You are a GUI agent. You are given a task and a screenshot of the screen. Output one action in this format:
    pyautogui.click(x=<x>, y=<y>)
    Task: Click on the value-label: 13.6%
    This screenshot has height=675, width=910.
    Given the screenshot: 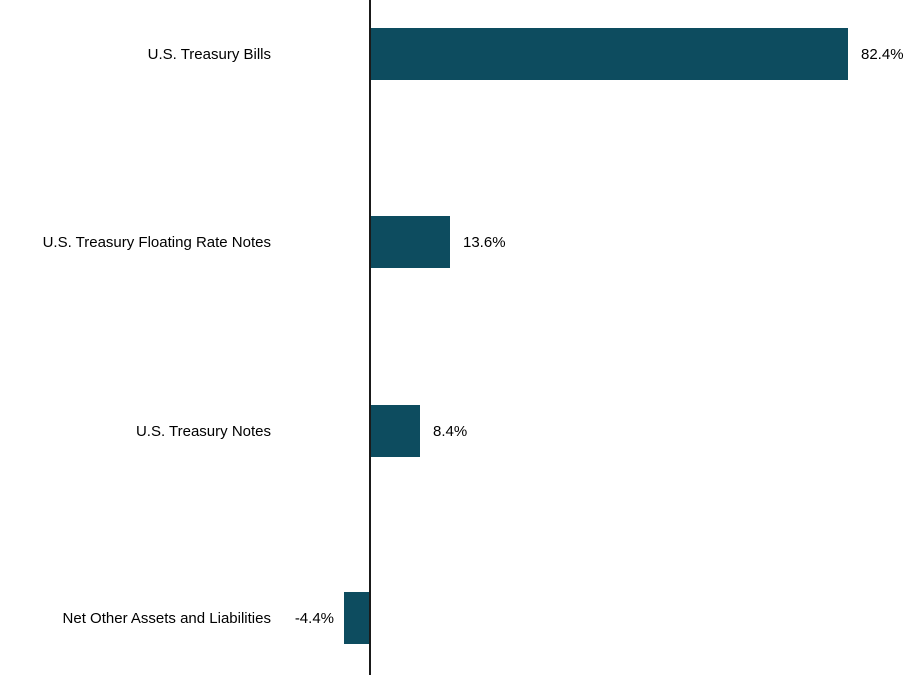 What is the action you would take?
    pyautogui.click(x=484, y=242)
    